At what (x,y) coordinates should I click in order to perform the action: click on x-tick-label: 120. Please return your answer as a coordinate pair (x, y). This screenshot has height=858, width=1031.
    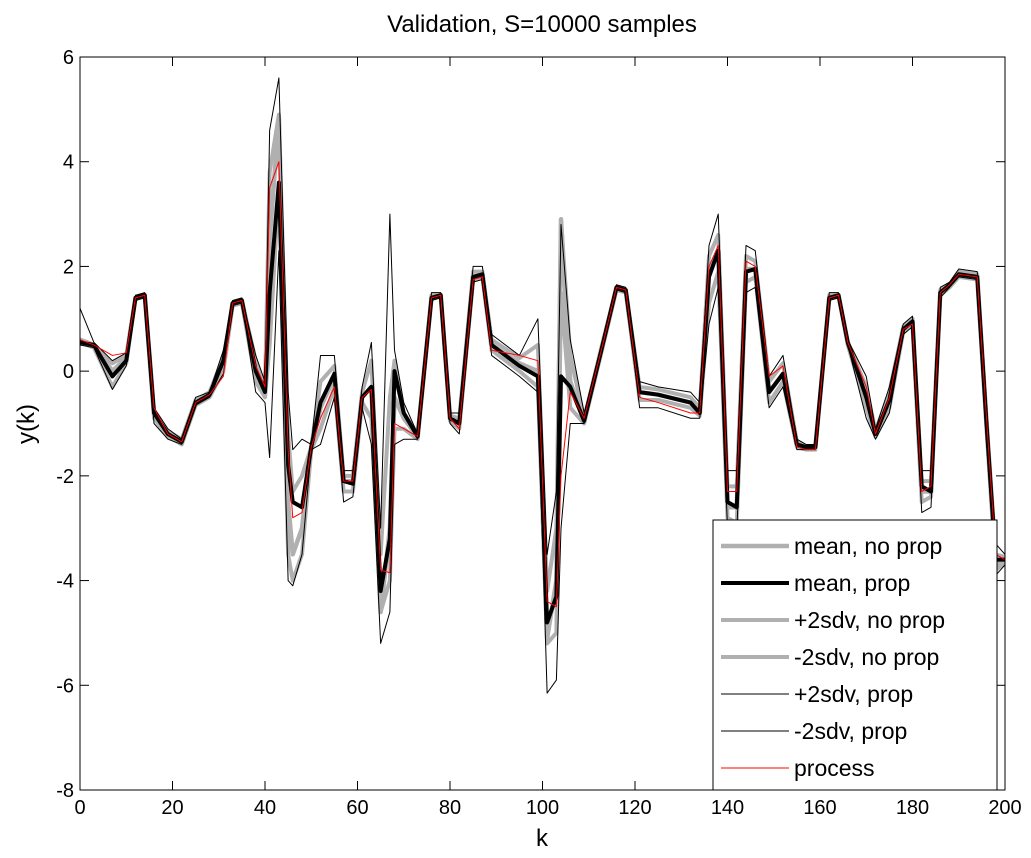
    Looking at the image, I should click on (634, 808).